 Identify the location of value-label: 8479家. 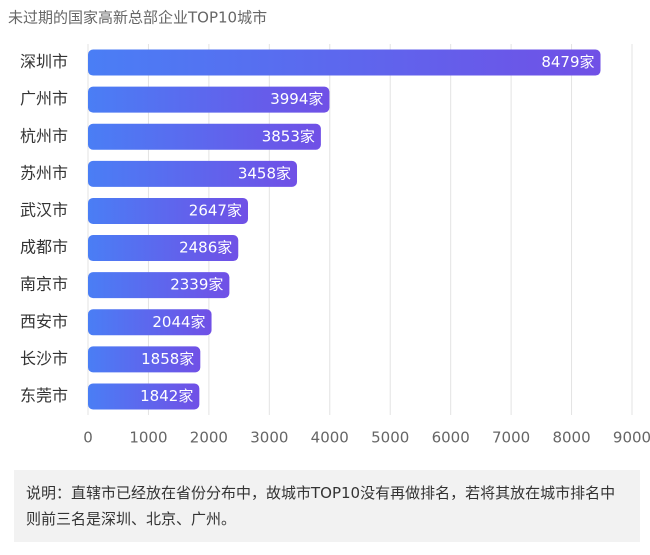
(567, 62).